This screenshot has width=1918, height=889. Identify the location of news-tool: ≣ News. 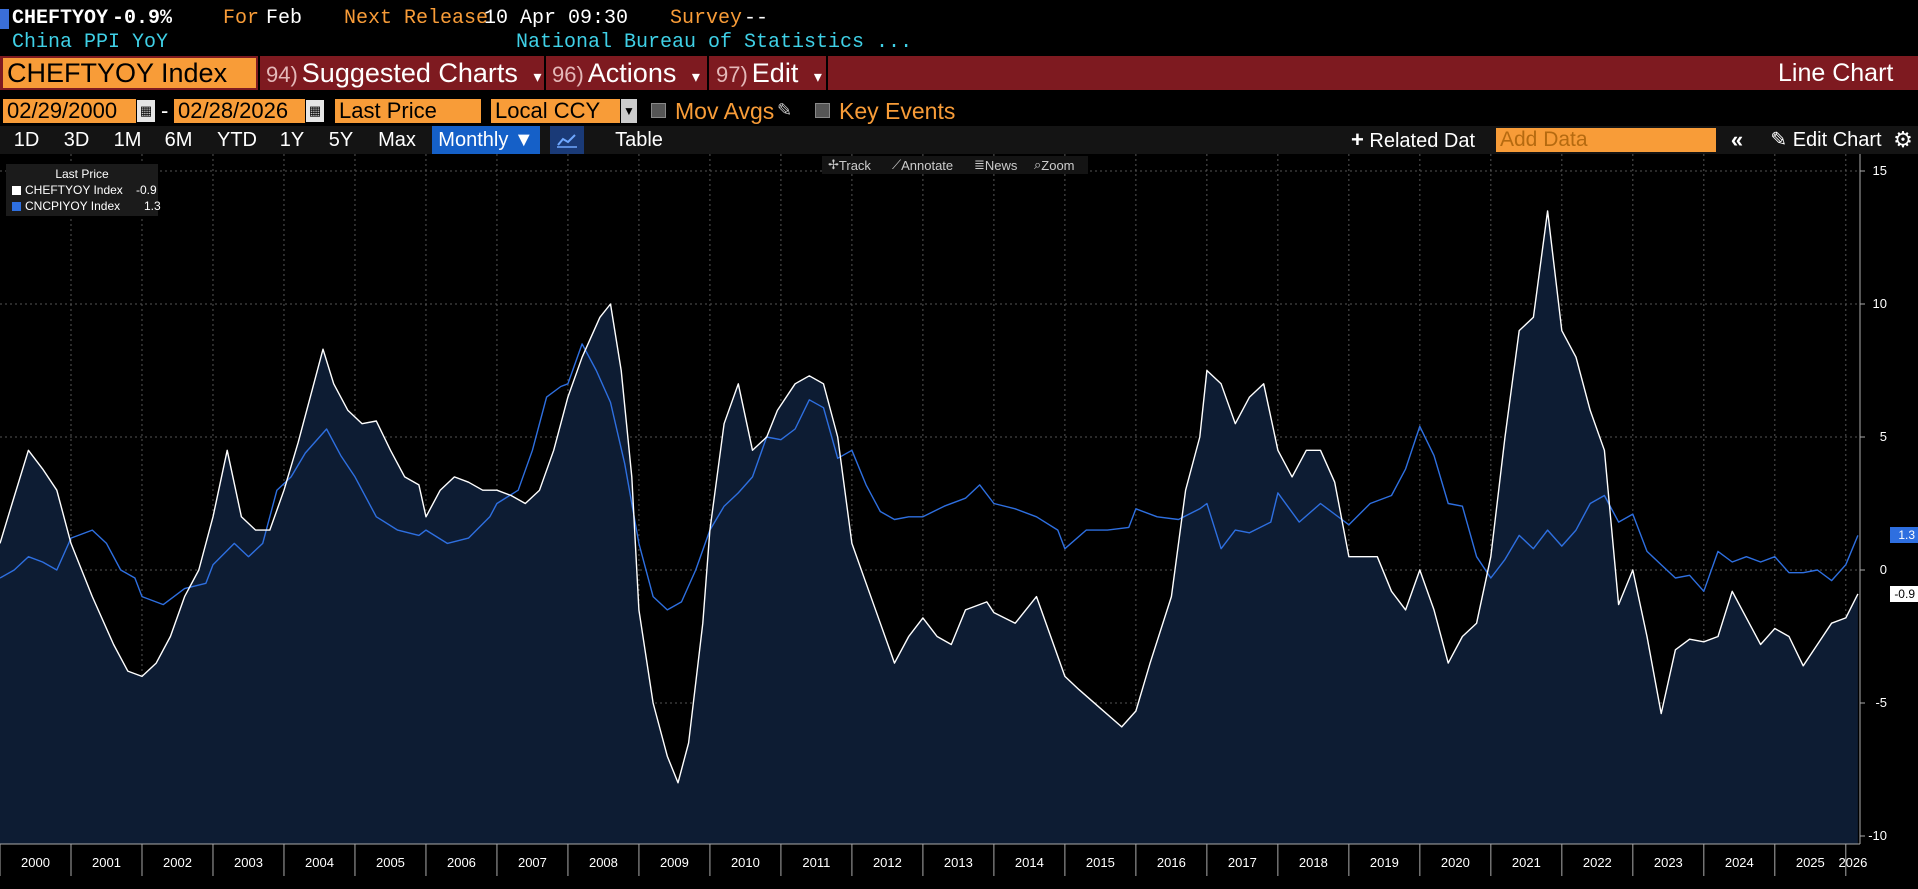
(996, 165).